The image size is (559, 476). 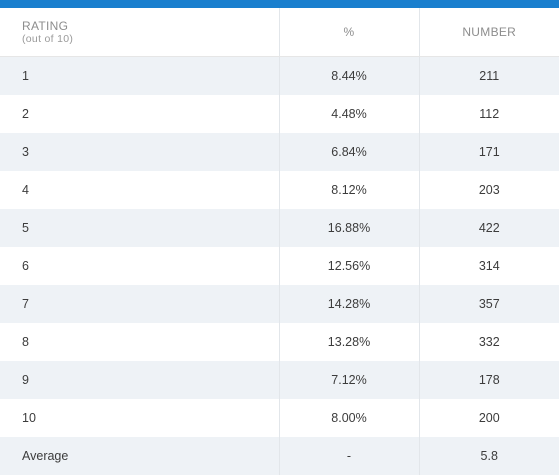 I want to click on table-row: 10 8.00% 200, so click(x=279, y=418).